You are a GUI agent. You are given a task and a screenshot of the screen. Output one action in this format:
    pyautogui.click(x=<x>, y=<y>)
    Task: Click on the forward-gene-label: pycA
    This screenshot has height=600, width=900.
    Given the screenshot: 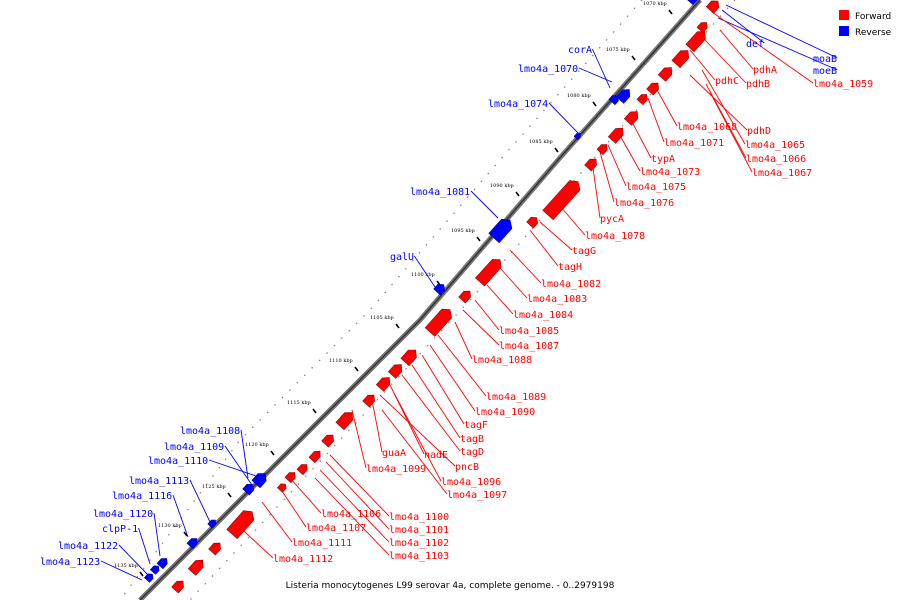 What is the action you would take?
    pyautogui.click(x=612, y=219)
    